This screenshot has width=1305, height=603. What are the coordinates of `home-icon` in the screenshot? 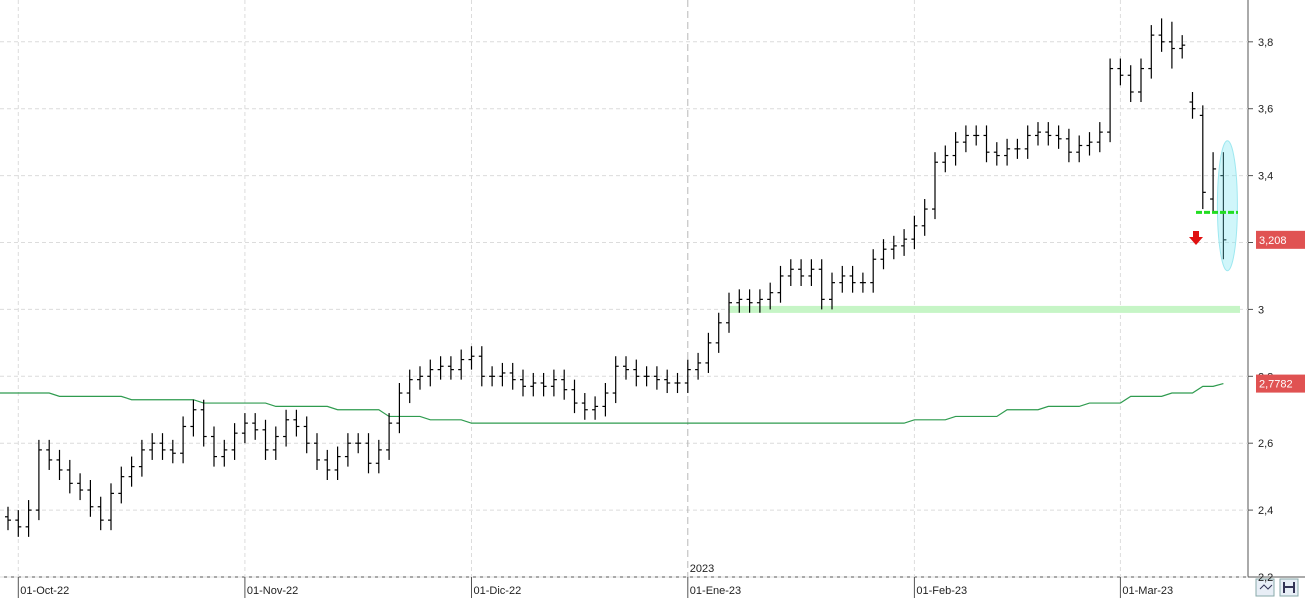 It's located at (1289, 587).